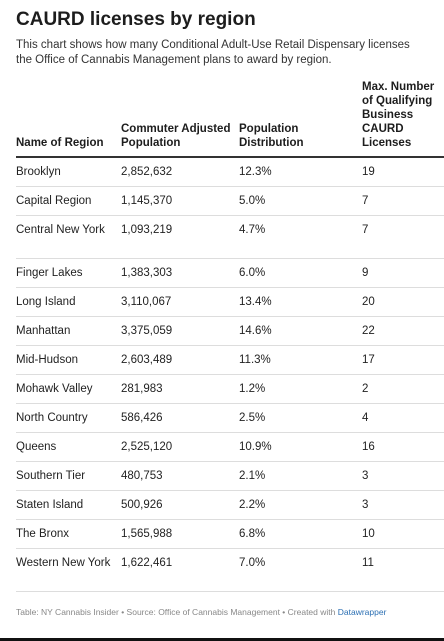 The image size is (444, 641). I want to click on cell-population: 480,753, so click(180, 476).